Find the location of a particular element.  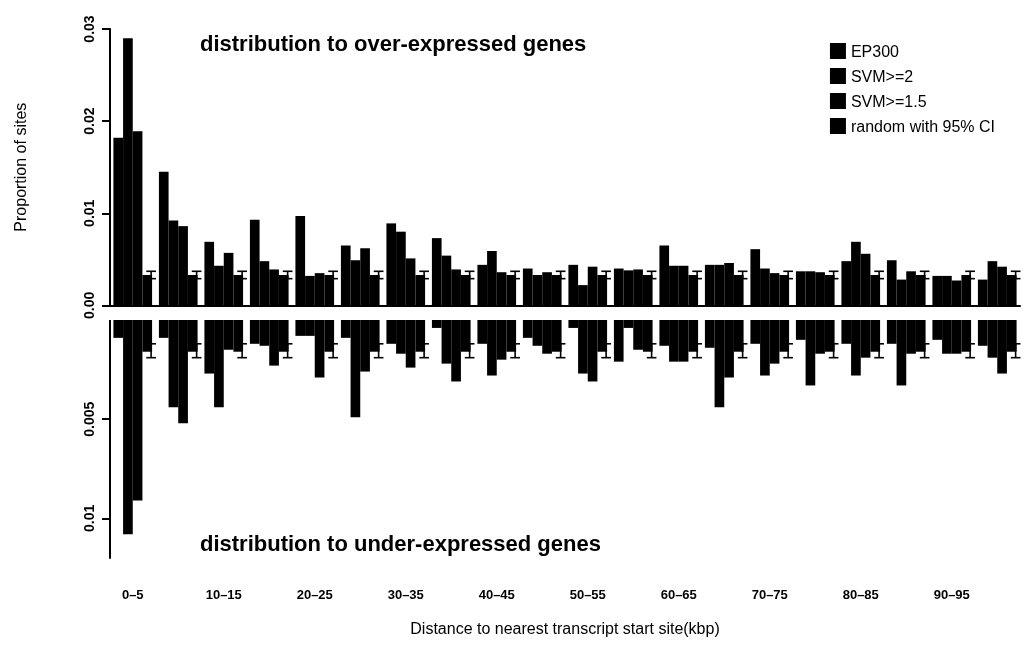

x-tick-label: 80–85 is located at coordinates (860, 594).